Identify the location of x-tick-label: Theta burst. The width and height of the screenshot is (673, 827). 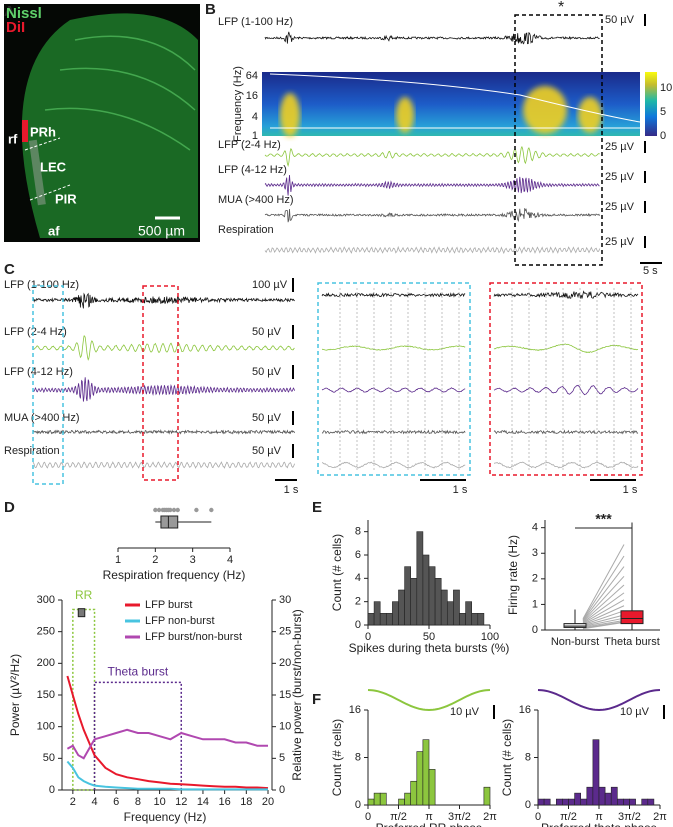
(632, 642).